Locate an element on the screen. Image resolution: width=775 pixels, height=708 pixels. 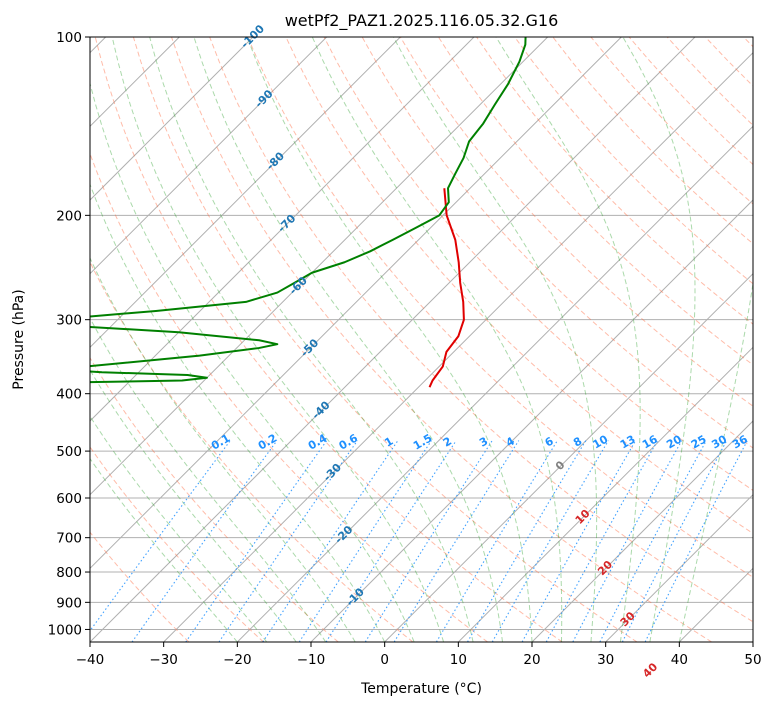
x-axis-label: Temperature (°C) is located at coordinates (421, 689).